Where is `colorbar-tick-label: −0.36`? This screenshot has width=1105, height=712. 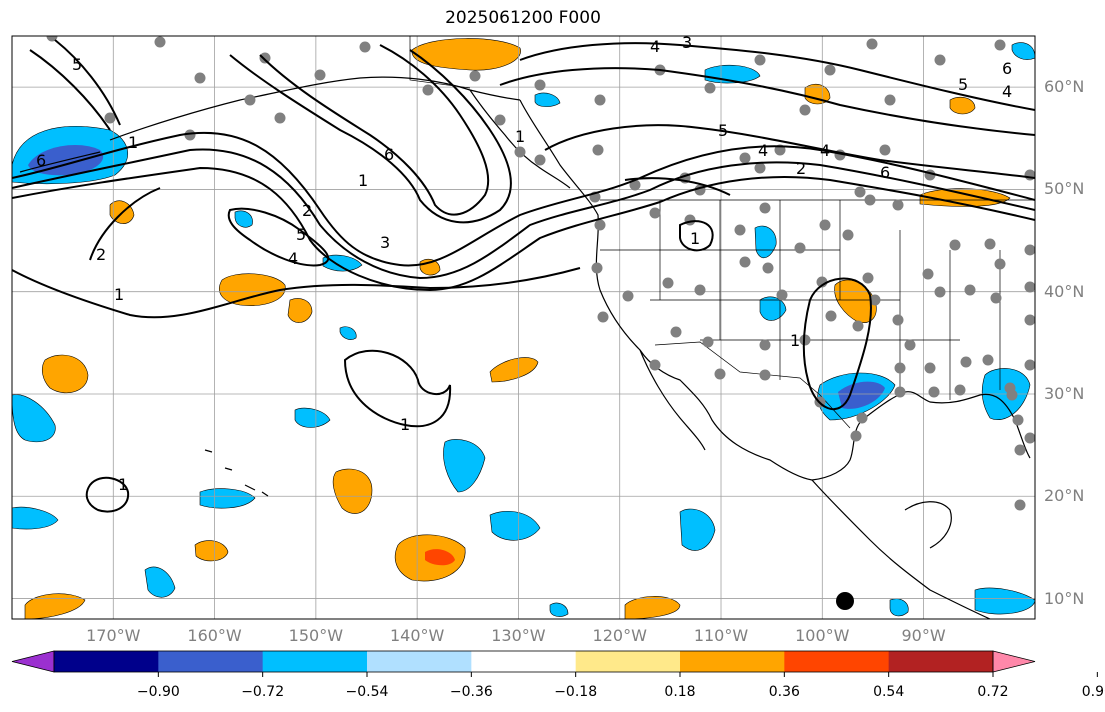 colorbar-tick-label: −0.36 is located at coordinates (471, 692).